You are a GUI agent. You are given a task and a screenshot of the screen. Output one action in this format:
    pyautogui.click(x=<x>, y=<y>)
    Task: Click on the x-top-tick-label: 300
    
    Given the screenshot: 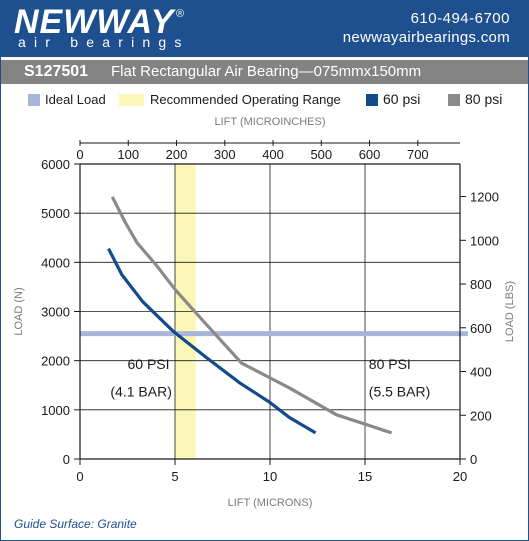 What is the action you would take?
    pyautogui.click(x=225, y=154)
    